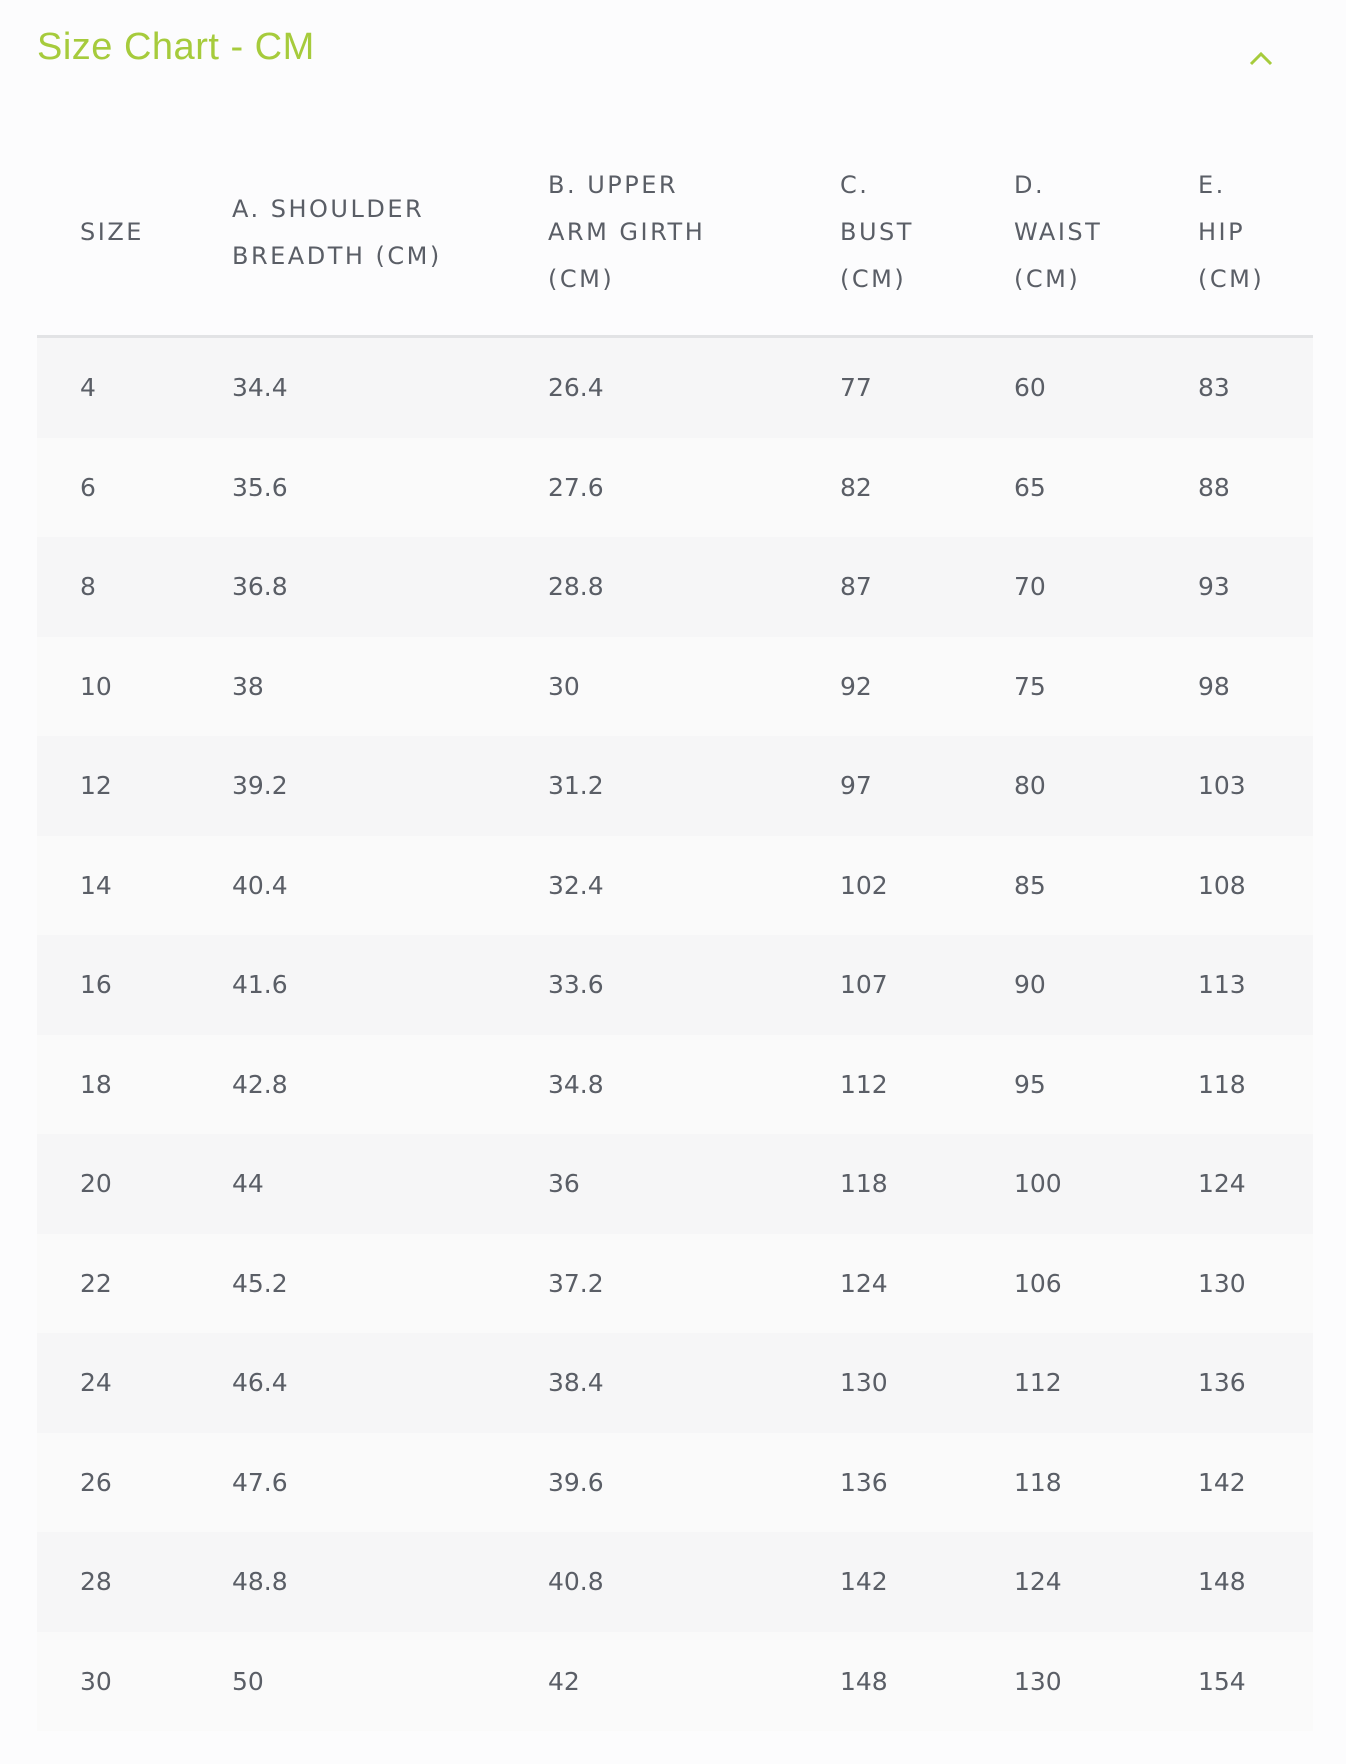 This screenshot has width=1346, height=1764. Describe the element at coordinates (1106, 885) in the screenshot. I see `table-cell: 85` at that location.